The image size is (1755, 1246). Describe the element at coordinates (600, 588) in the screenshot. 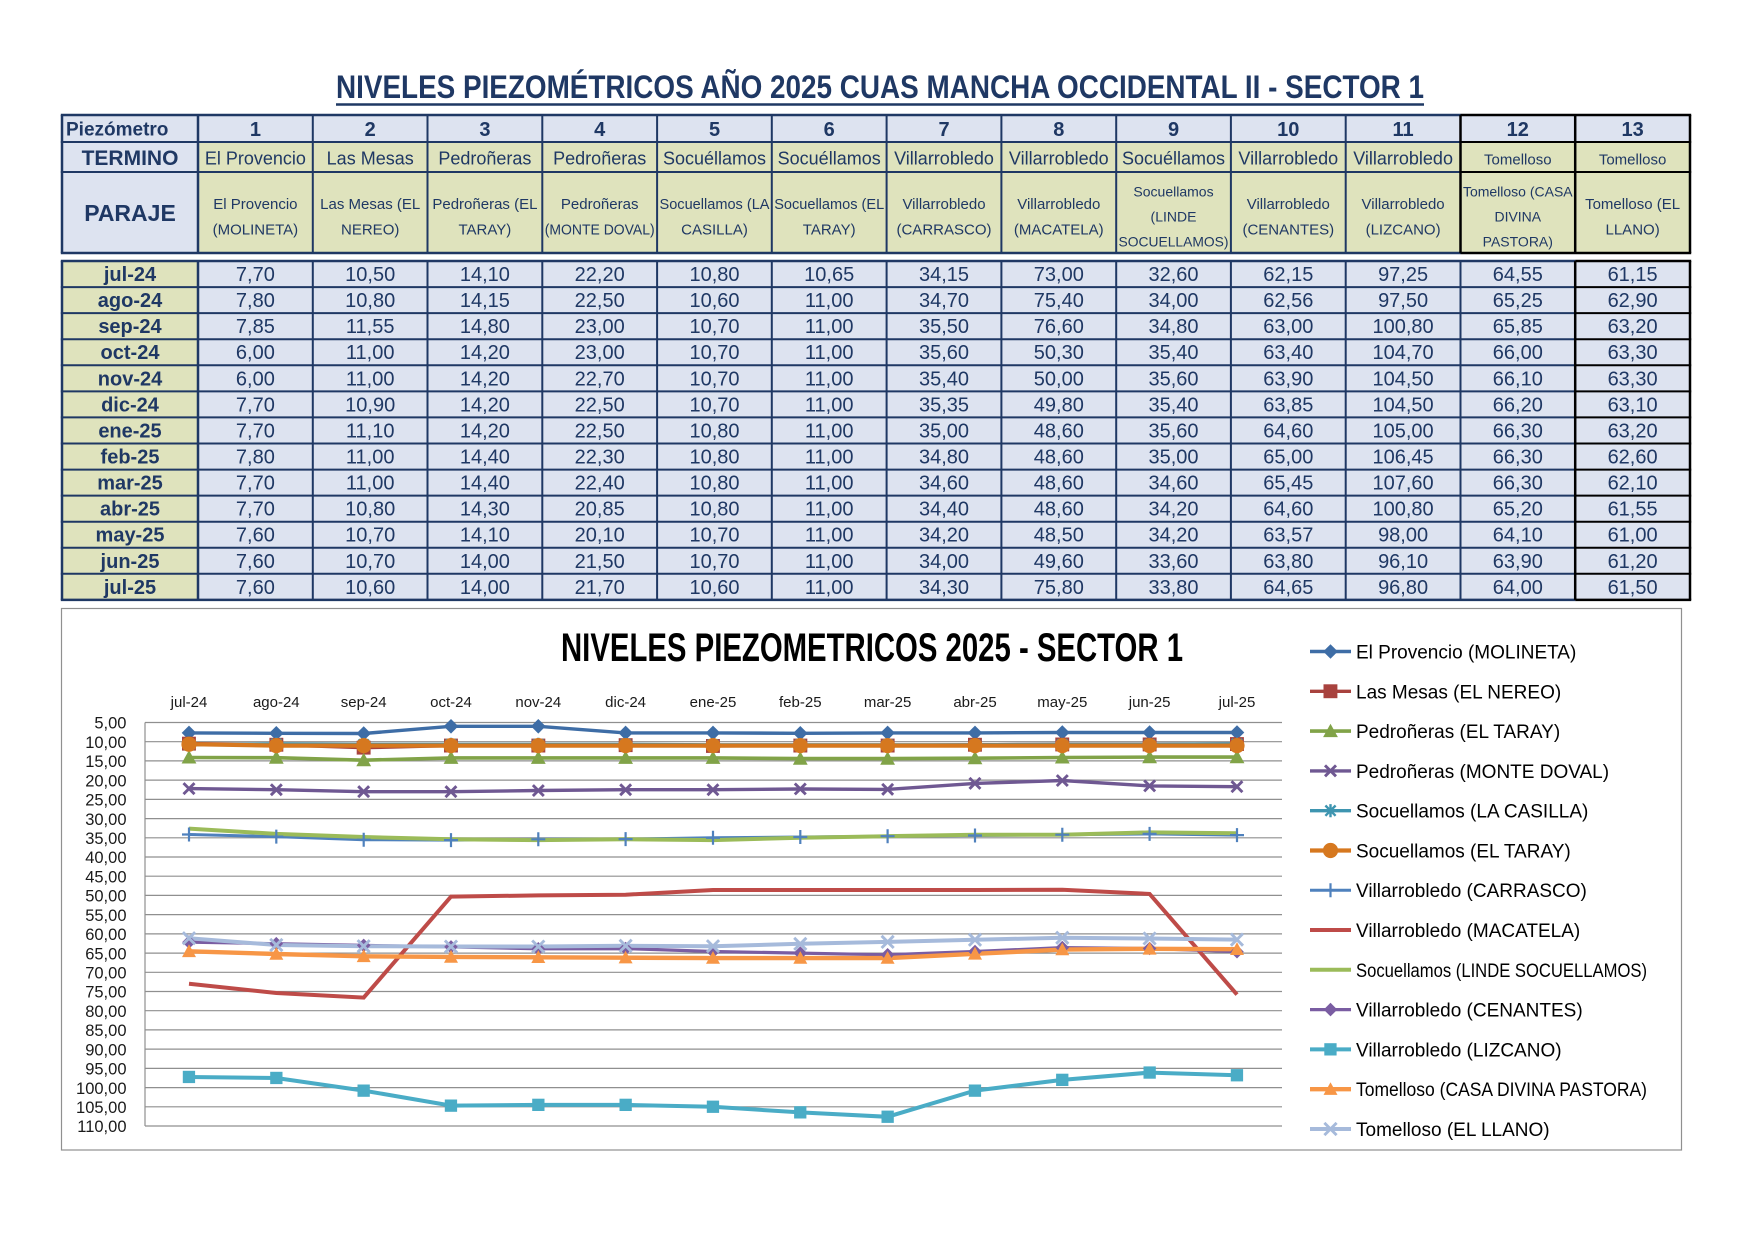

I see `svg-text: 21,70` at that location.